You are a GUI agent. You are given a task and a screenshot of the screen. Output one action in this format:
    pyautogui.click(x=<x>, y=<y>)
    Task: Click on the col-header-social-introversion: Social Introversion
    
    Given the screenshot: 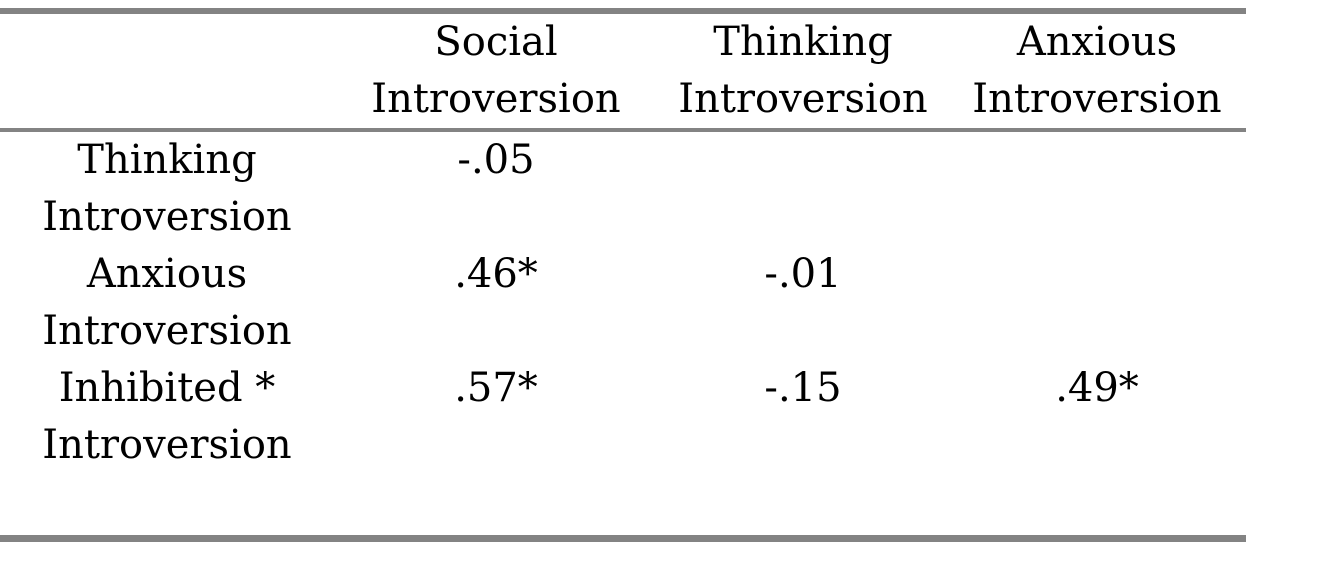 What is the action you would take?
    pyautogui.click(x=496, y=71)
    